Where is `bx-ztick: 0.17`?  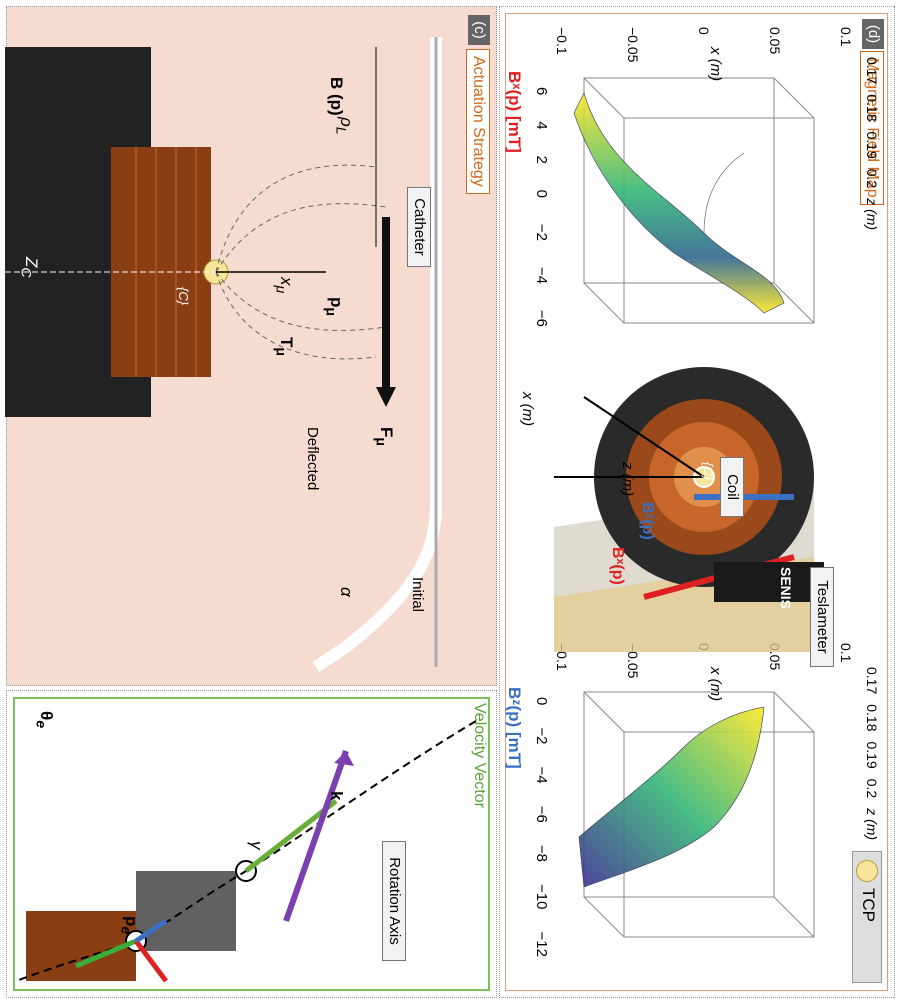
bx-ztick: 0.17 is located at coordinates (872, 71).